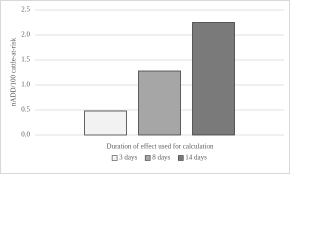 This screenshot has height=240, width=320. What do you see at coordinates (14, 71) in the screenshot?
I see `y-axis-label: nADD/100 cattle-at-risk` at bounding box center [14, 71].